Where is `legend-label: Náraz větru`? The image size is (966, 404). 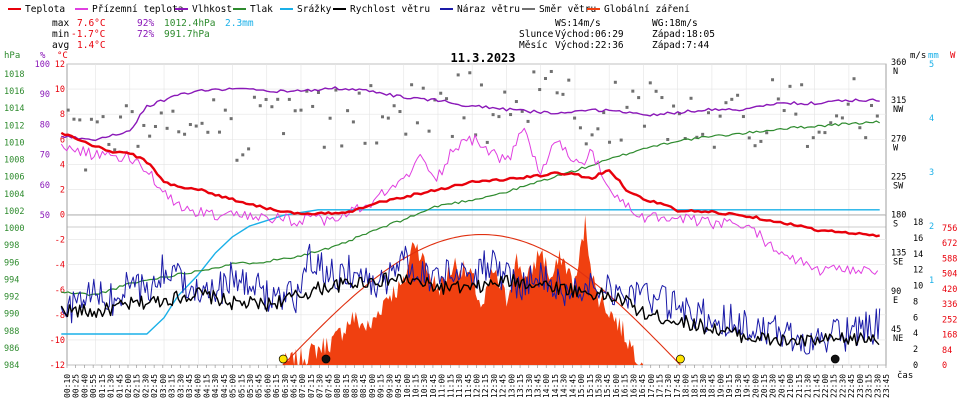 legend-label: Náraz větru is located at coordinates (488, 9).